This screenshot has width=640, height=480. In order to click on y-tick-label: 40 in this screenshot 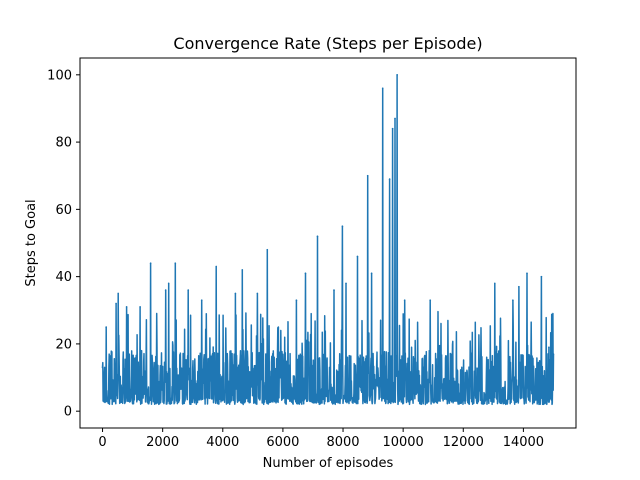, I will do `click(63, 277)`.